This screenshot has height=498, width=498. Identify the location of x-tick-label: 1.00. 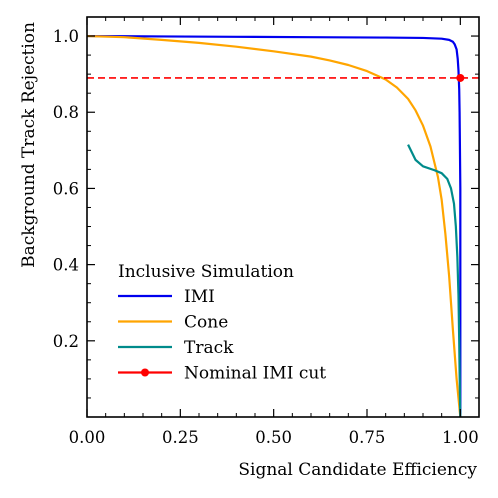
(460, 437).